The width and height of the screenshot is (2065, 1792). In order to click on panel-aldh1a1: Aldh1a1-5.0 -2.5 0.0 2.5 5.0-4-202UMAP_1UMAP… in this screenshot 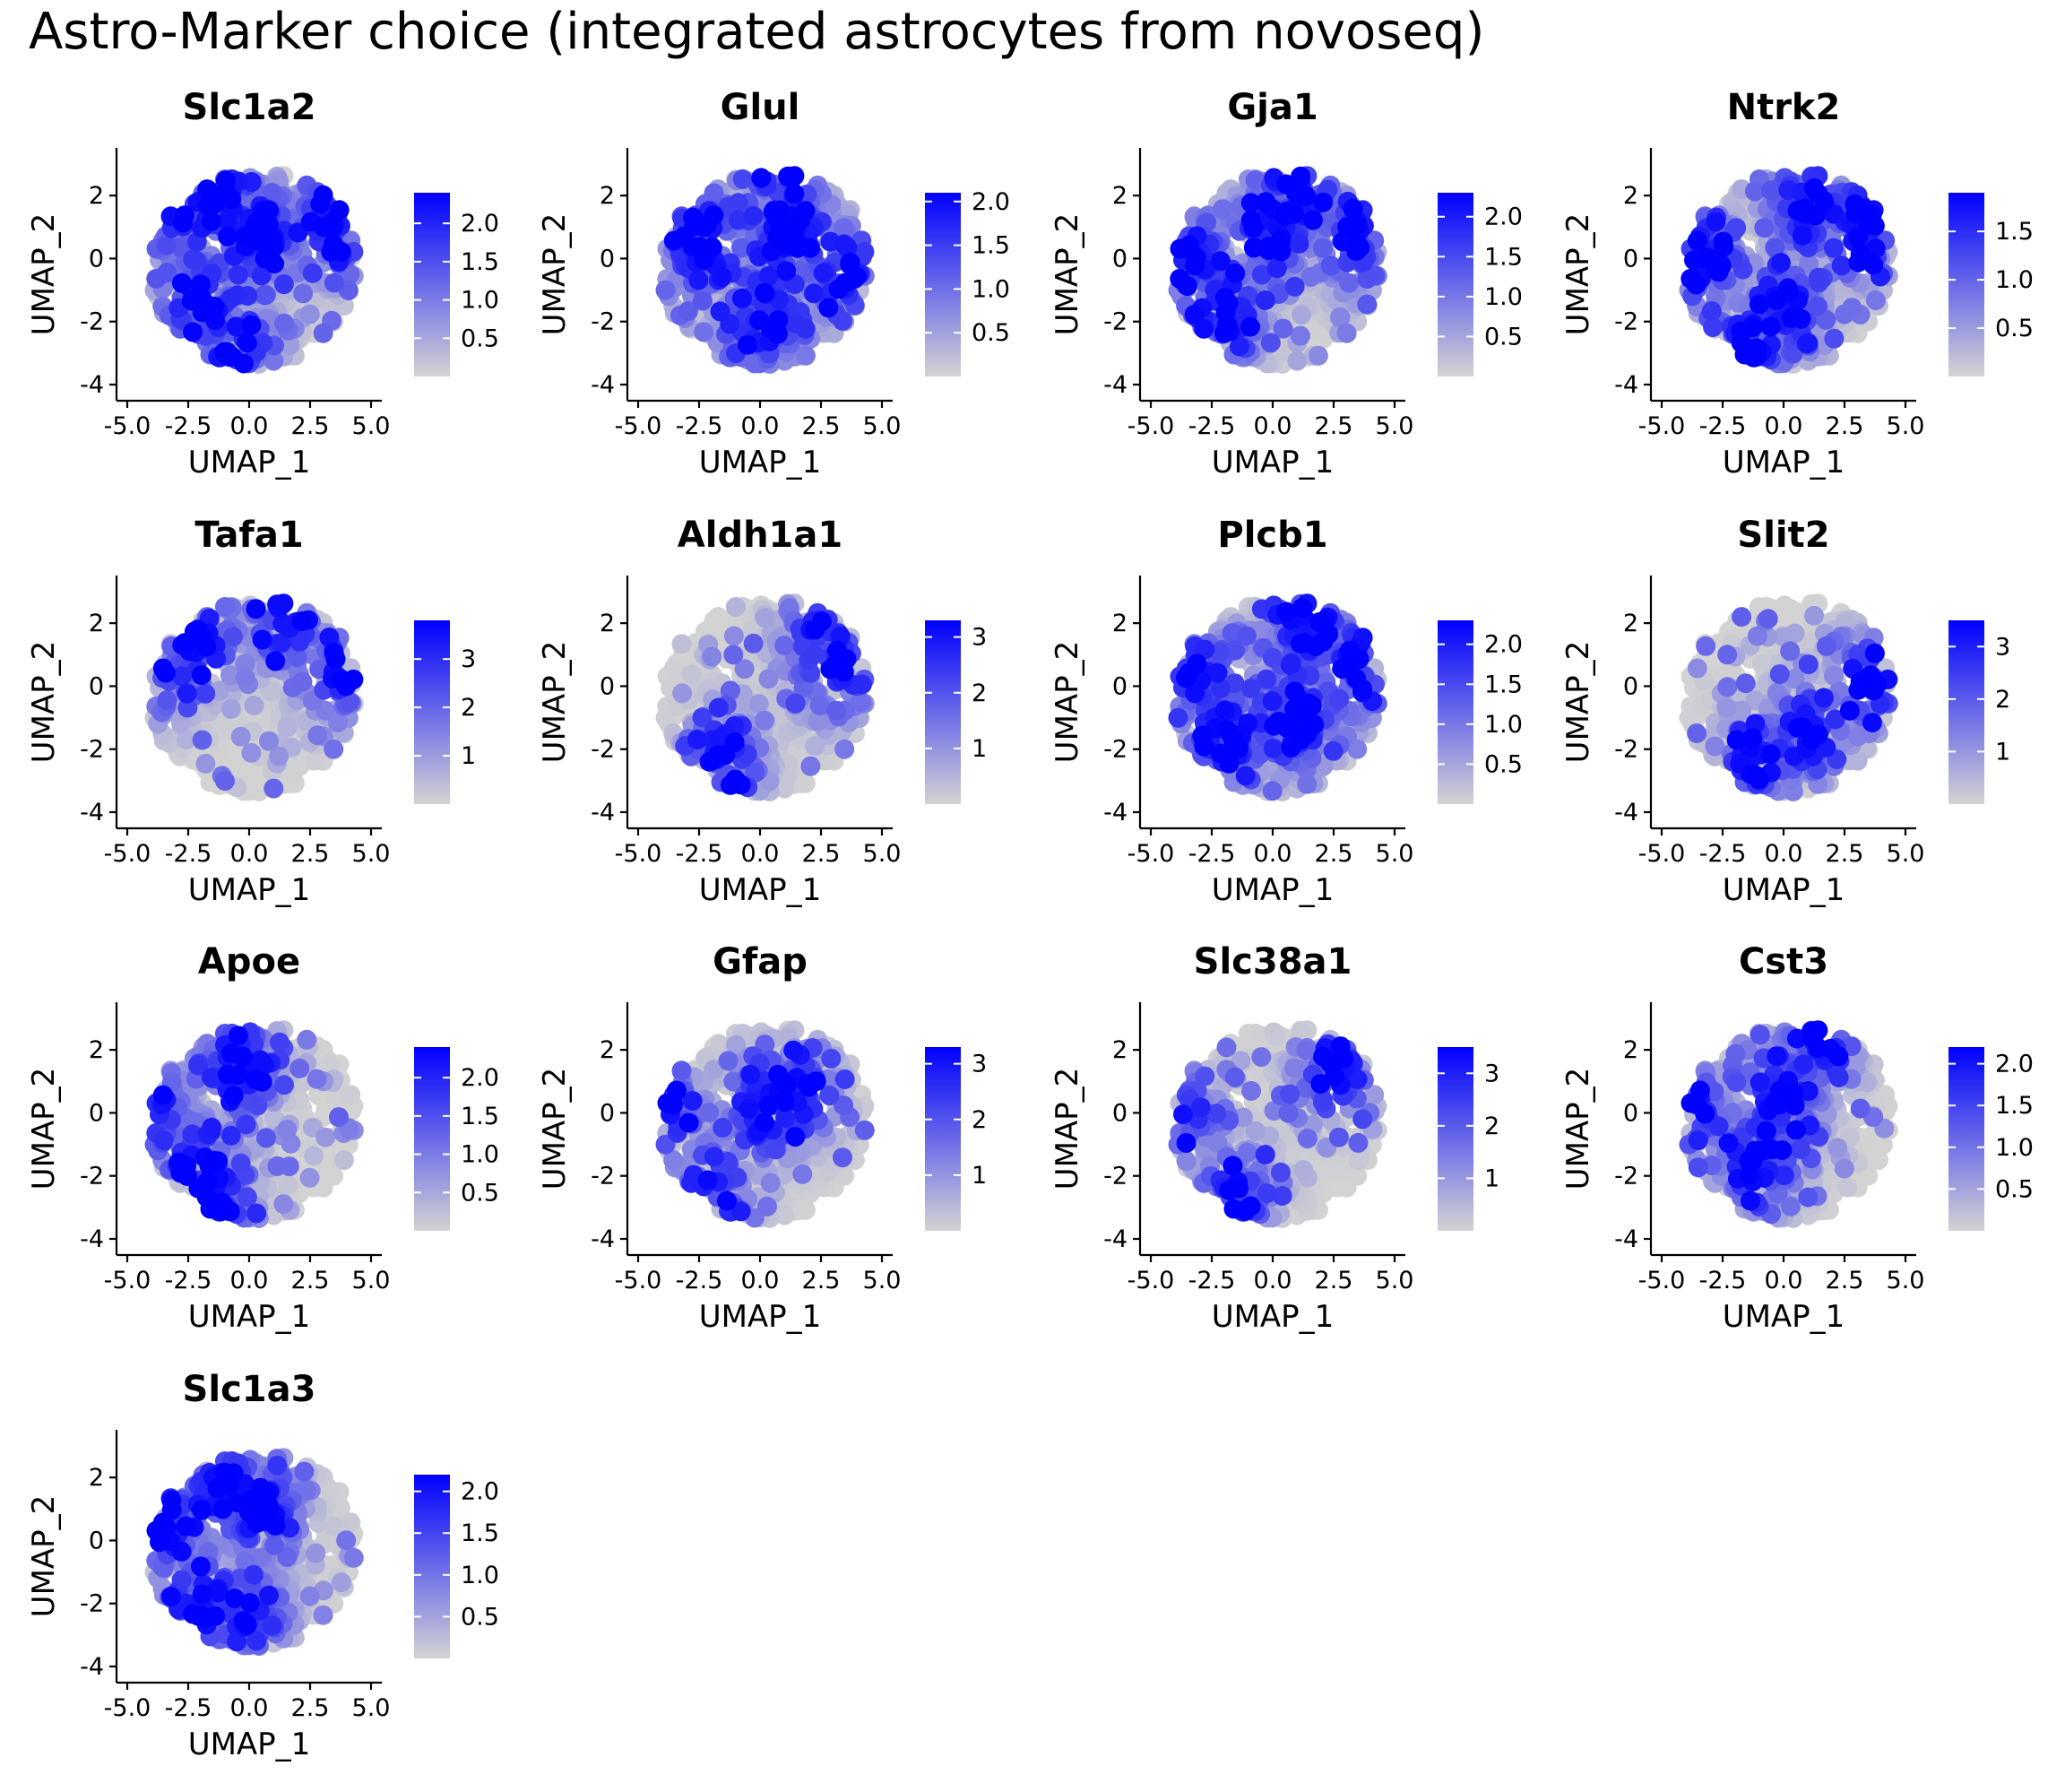, I will do `click(762, 711)`.